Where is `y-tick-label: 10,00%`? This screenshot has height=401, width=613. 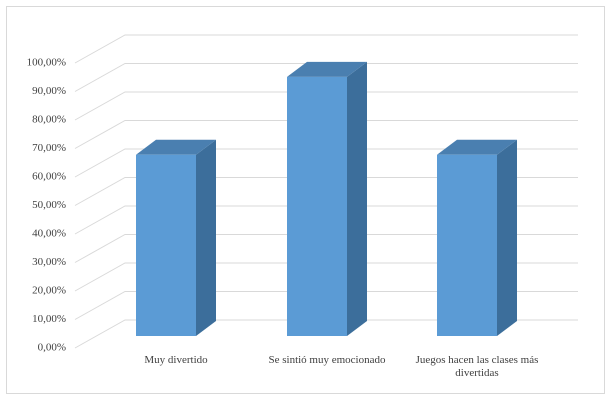 y-tick-label: 10,00% is located at coordinates (49, 319).